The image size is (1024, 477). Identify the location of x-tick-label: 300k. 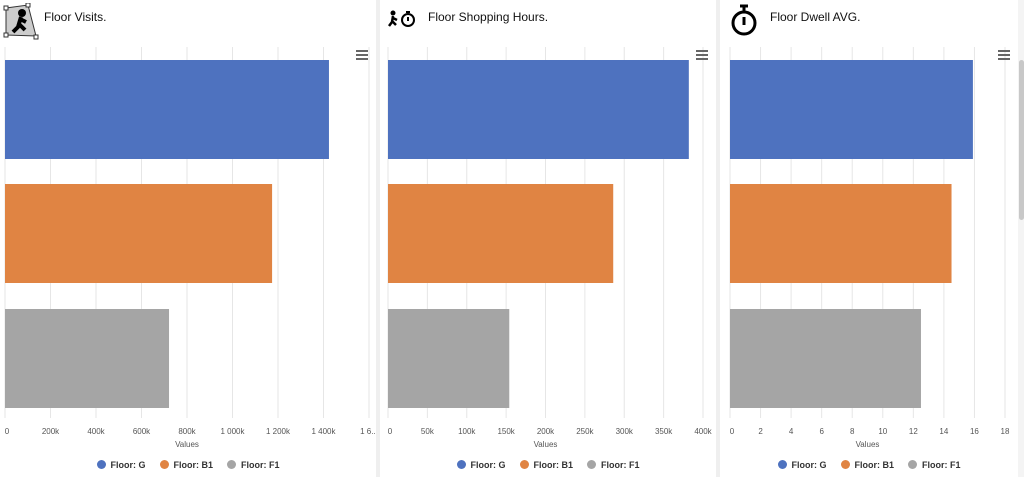
(625, 431).